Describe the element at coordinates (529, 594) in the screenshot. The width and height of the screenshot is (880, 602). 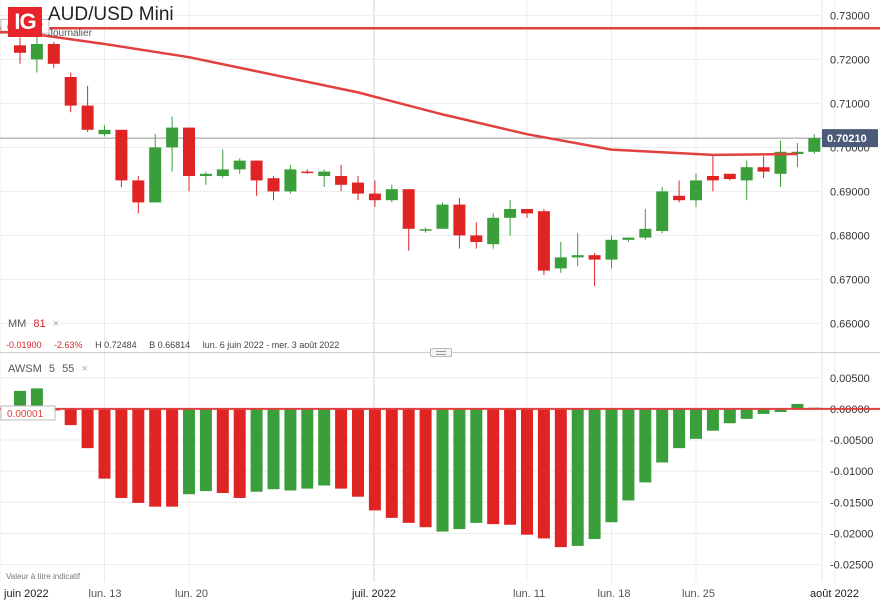
I see `x-tick-label: lun. 11` at that location.